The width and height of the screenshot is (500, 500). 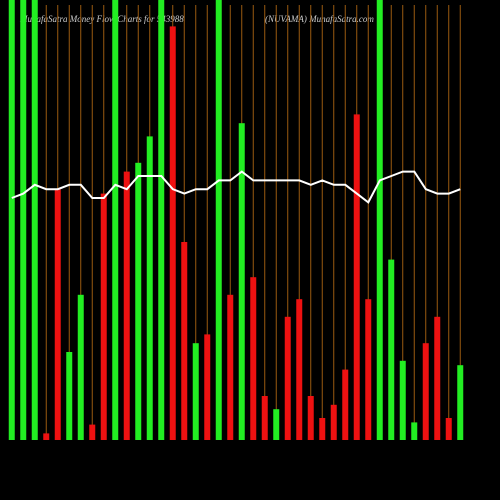 I want to click on chart-subtitle: (NUVAMA) MunafaSatra.com, so click(x=319, y=19).